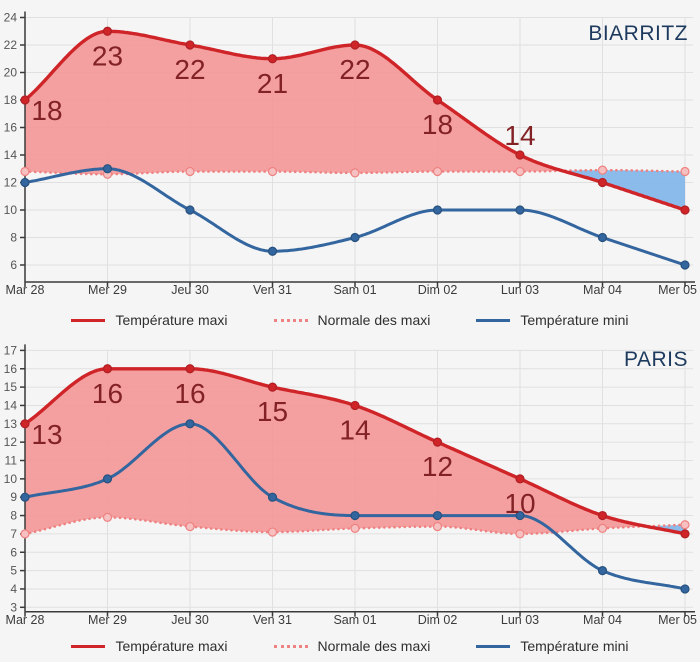  What do you see at coordinates (272, 83) in the screenshot?
I see `maxi-value-label: 21` at bounding box center [272, 83].